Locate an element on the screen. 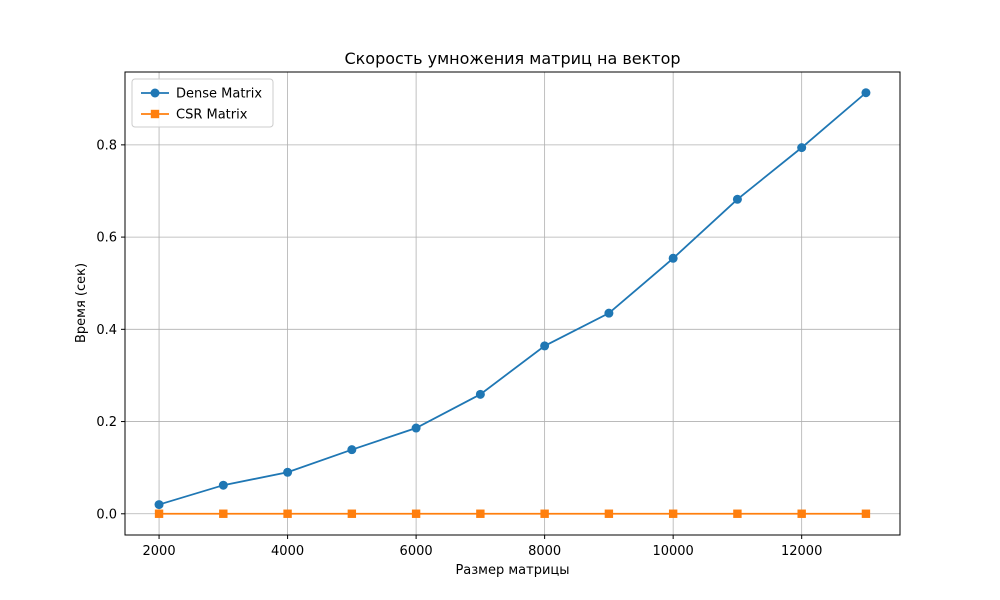 The width and height of the screenshot is (1000, 600). legend-label: Dense Matrix is located at coordinates (219, 94).